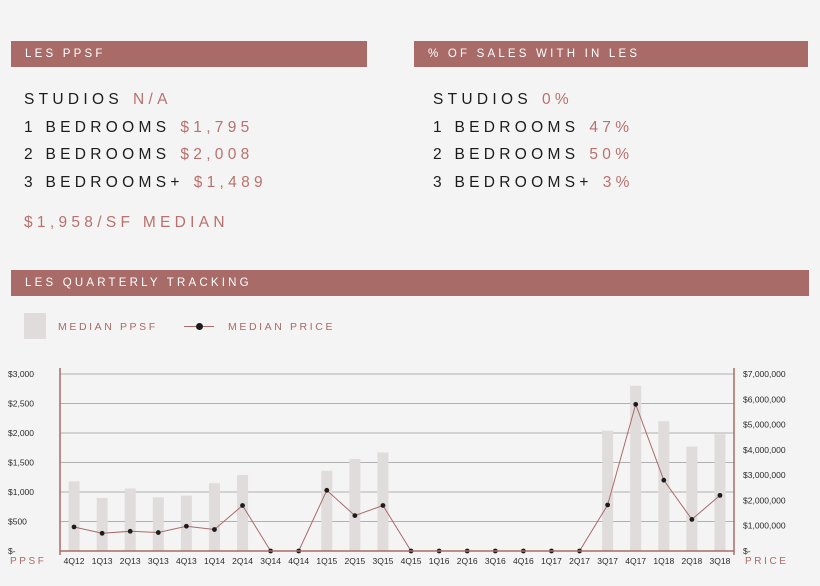 This screenshot has height=586, width=820. Describe the element at coordinates (439, 561) in the screenshot. I see `x-tick-label: 1Q16` at that location.